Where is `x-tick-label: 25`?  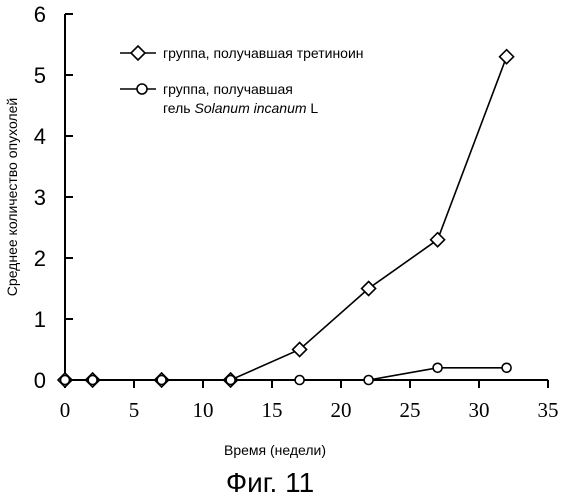 x-tick-label: 25 is located at coordinates (410, 410).